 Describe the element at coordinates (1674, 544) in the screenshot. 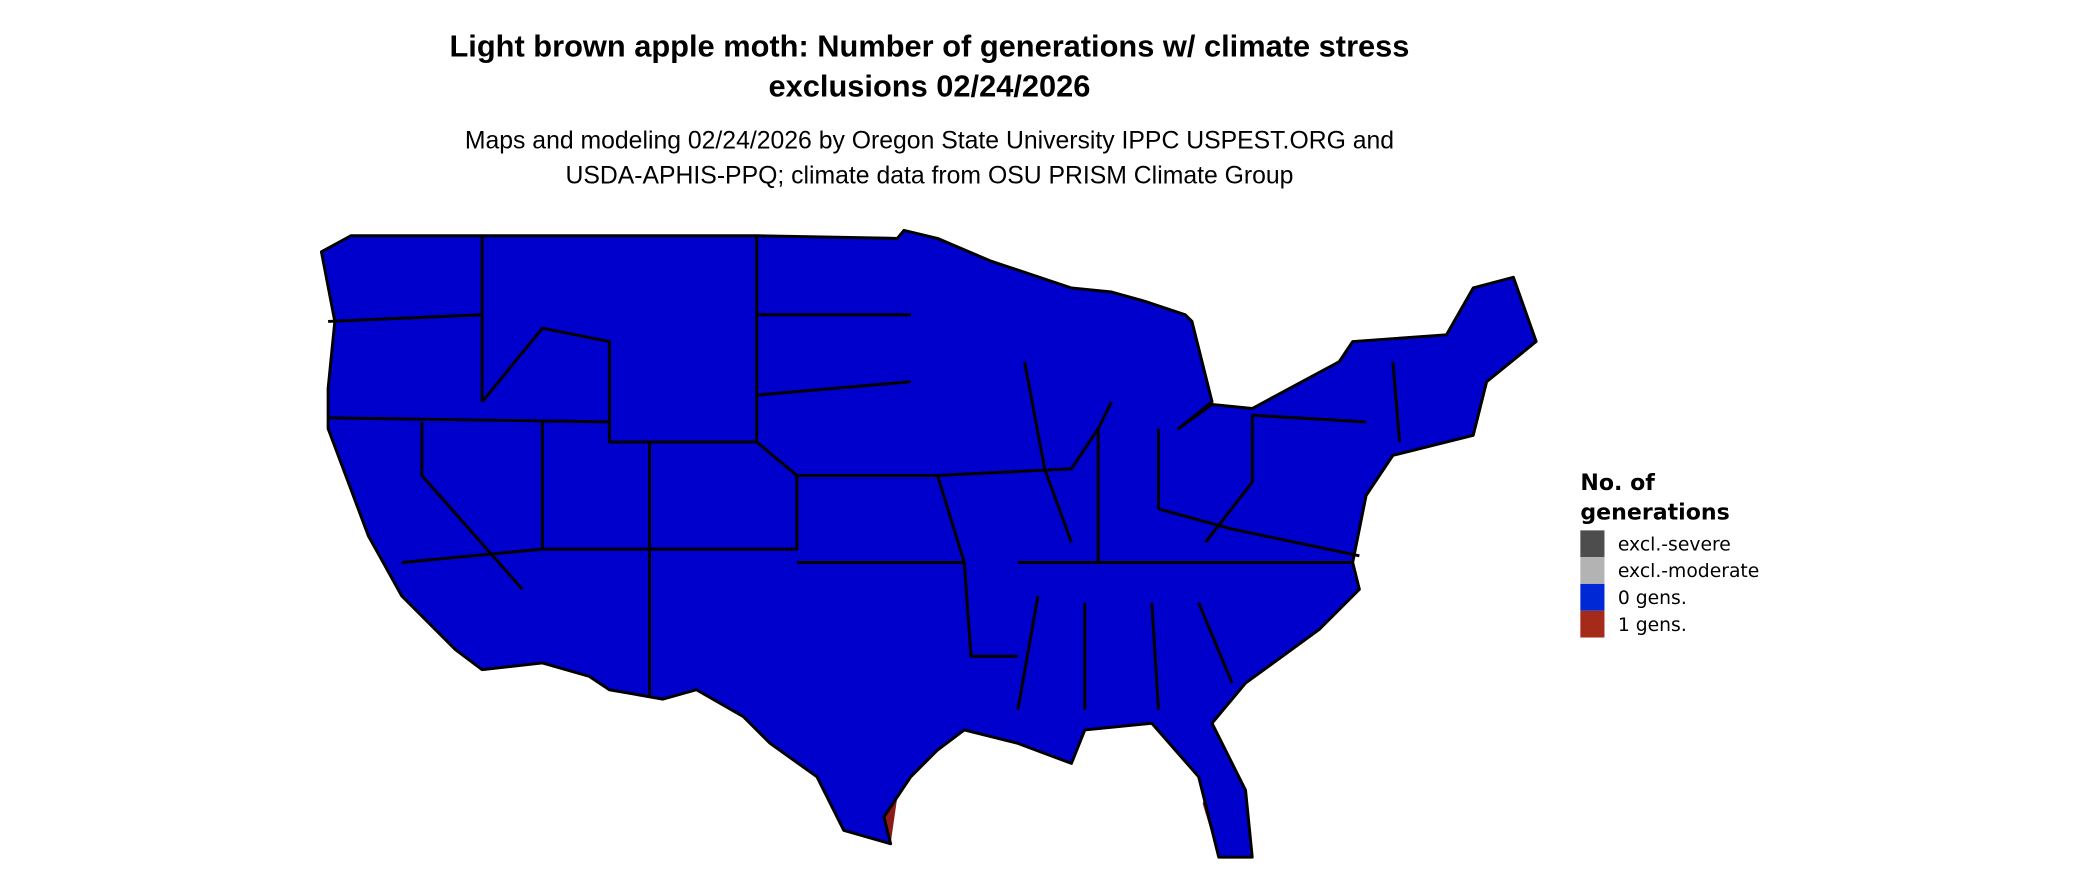

I see `legend-label-excl-severe: excl.-severe` at that location.